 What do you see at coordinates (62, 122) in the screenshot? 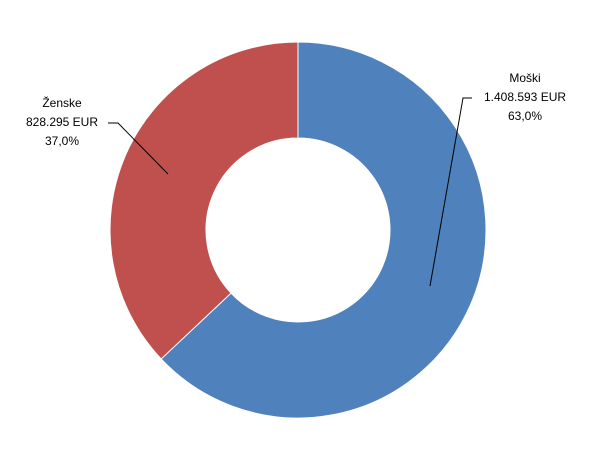
I see `value-label: 828.295 EUR` at bounding box center [62, 122].